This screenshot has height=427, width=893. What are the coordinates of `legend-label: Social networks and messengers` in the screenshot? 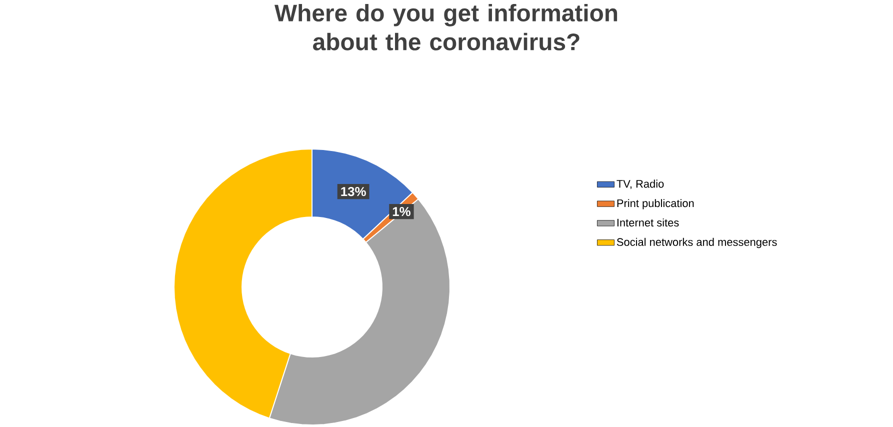 It's located at (696, 243).